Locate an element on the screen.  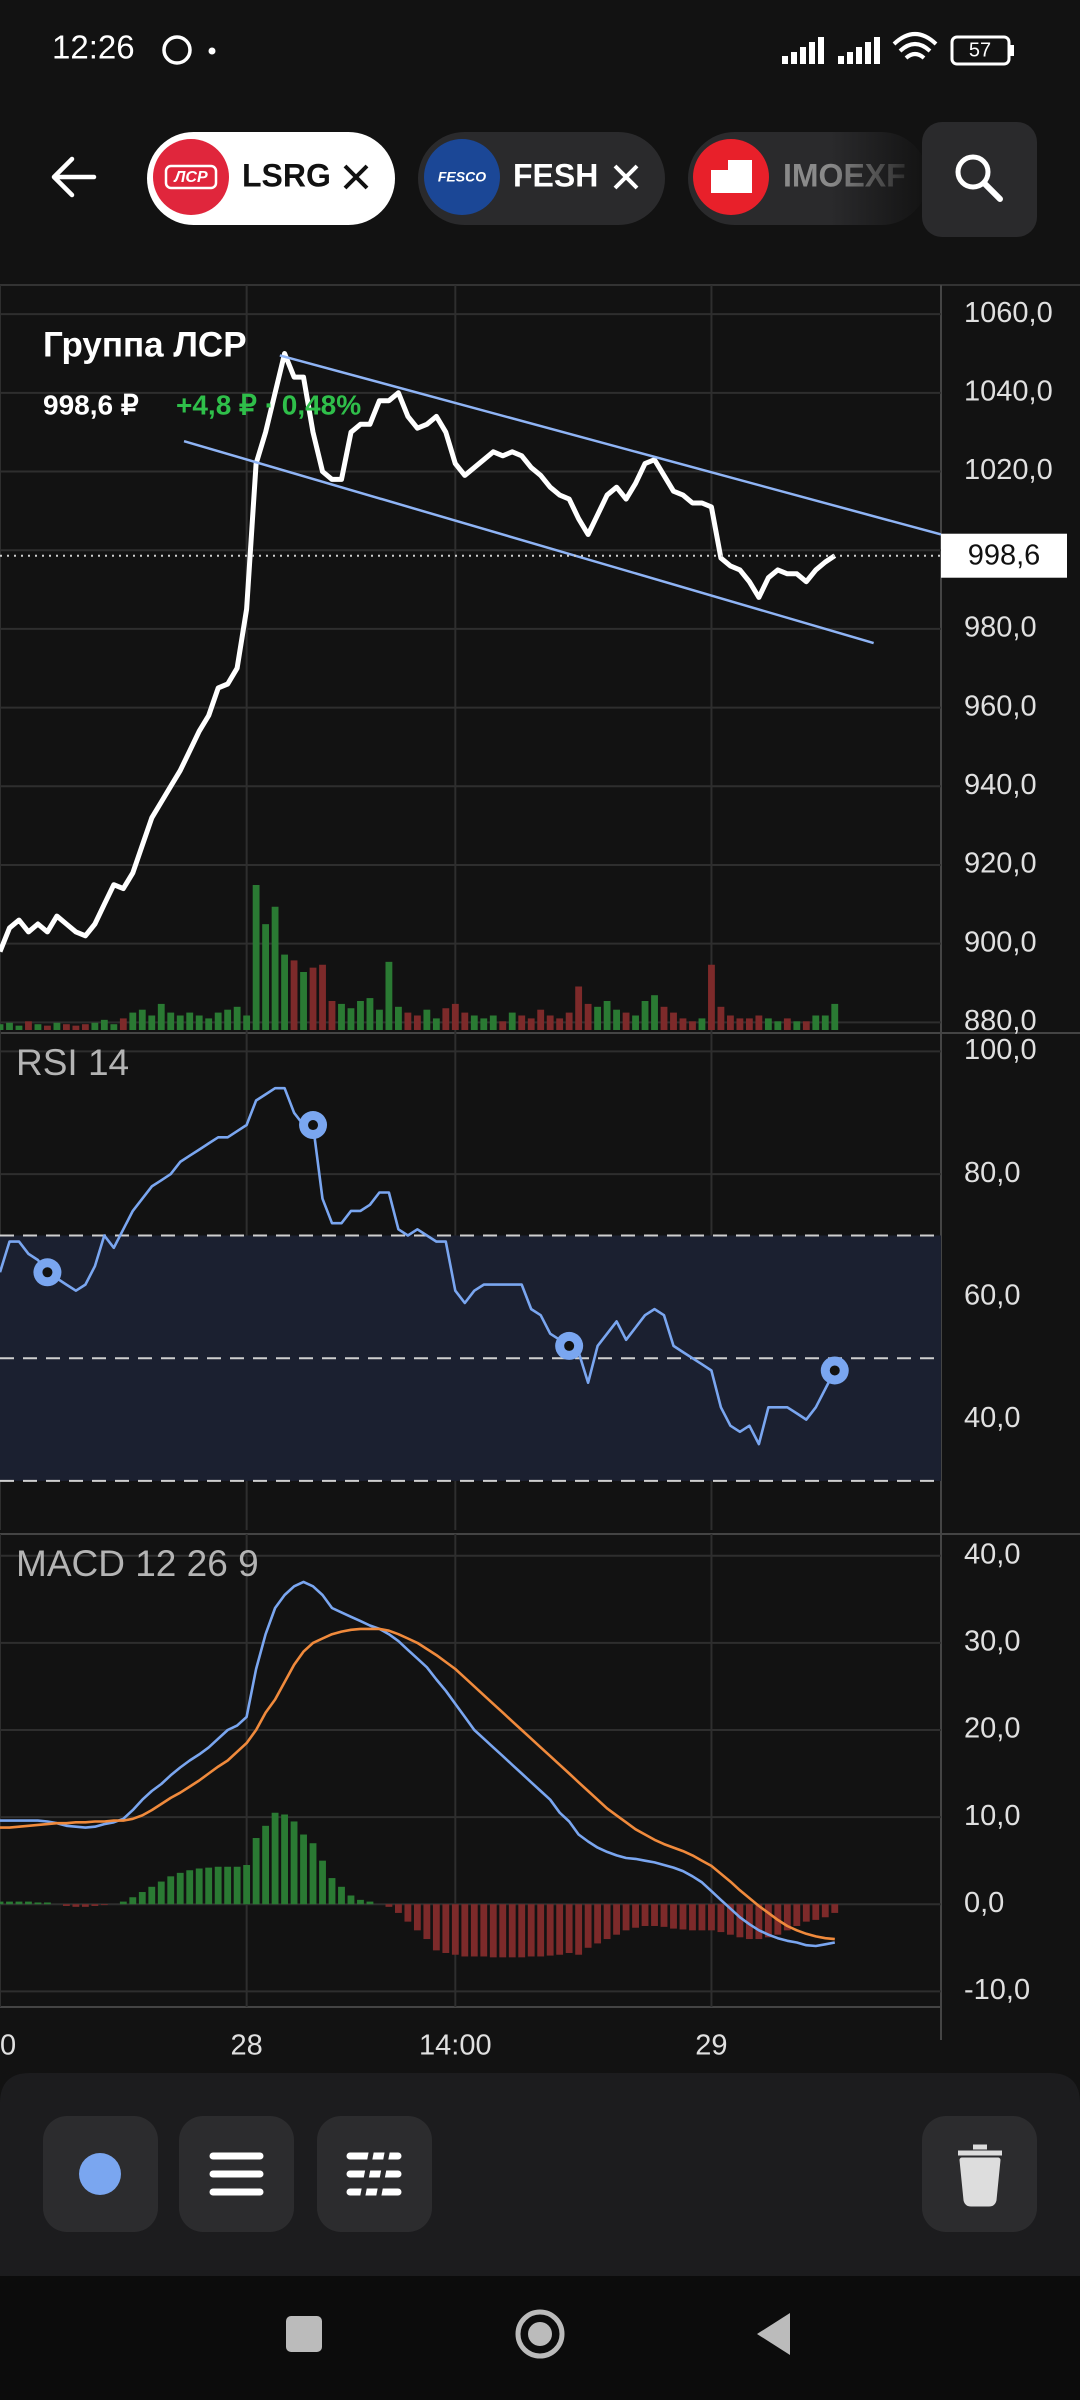
y-tick-label: 980,0 is located at coordinates (1000, 628).